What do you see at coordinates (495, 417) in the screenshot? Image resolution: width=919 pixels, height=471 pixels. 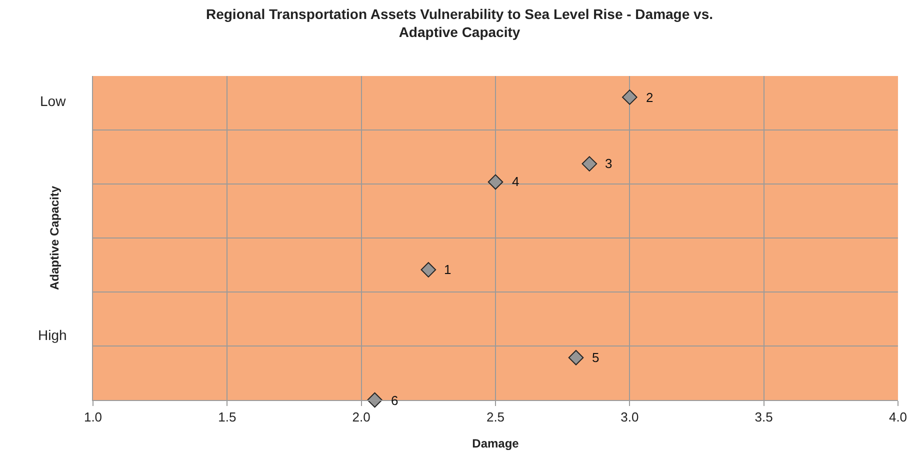 I see `x-tick-label: 2.5` at bounding box center [495, 417].